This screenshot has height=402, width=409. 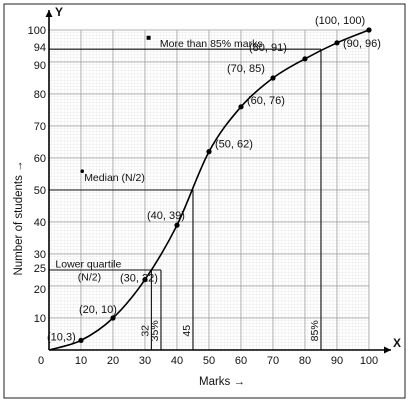 What do you see at coordinates (305, 361) in the screenshot?
I see `x-tick-label: 80` at bounding box center [305, 361].